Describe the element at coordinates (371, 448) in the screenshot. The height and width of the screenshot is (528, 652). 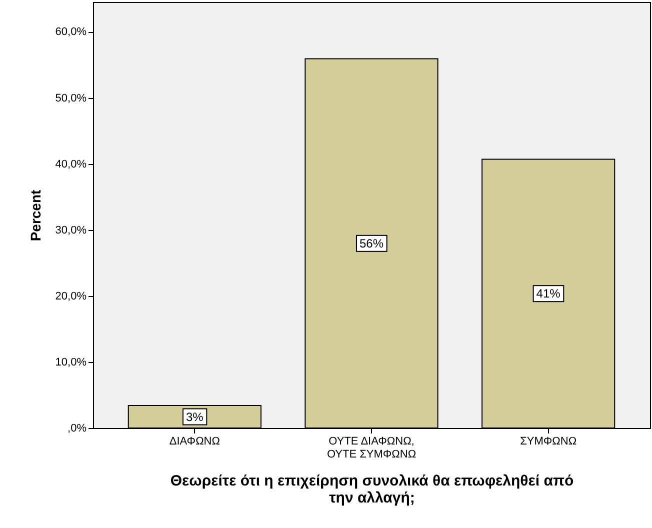
I see `x-tick-label: ΟΥΤΕ ΔΙΑΦΩΝΩ, ΟΥΤΕ ΣΥΜΦΩΝΩ` at that location.